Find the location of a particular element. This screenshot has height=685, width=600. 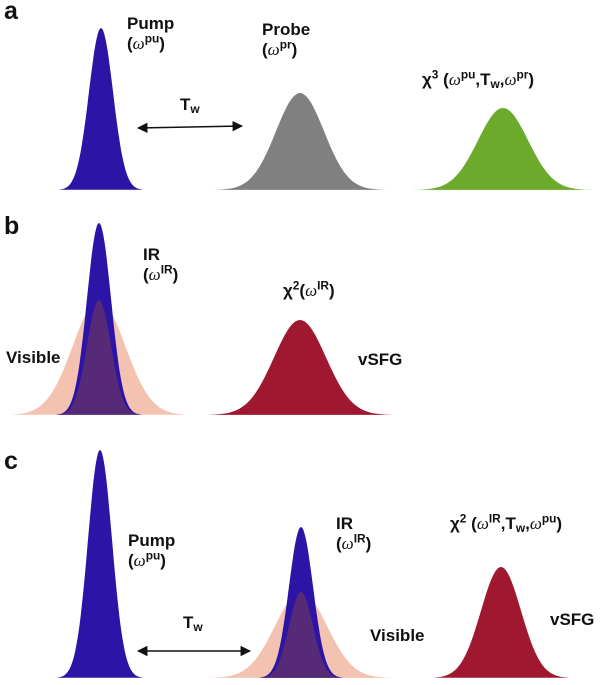

visible-label-c: Visible is located at coordinates (397, 635).